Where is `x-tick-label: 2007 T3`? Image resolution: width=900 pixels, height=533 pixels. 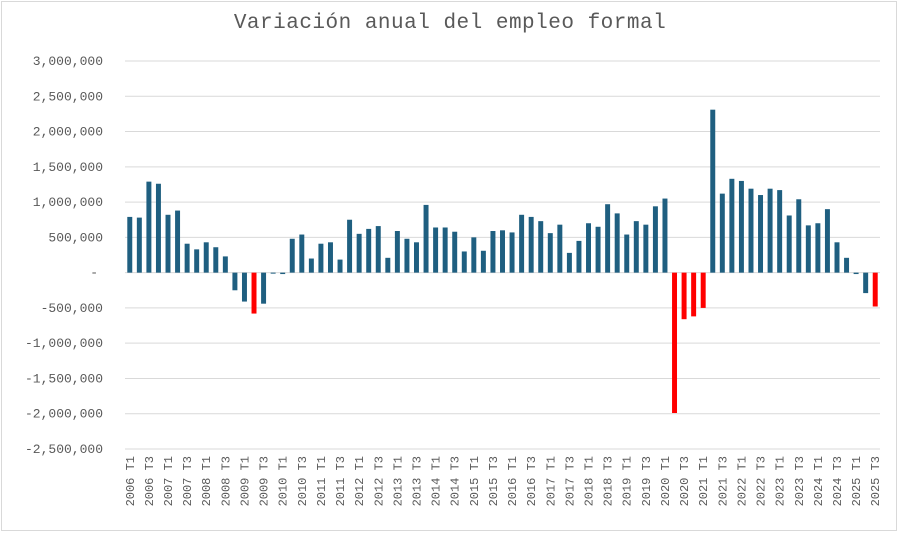
x-tick-label: 2007 T3 is located at coordinates (188, 481).